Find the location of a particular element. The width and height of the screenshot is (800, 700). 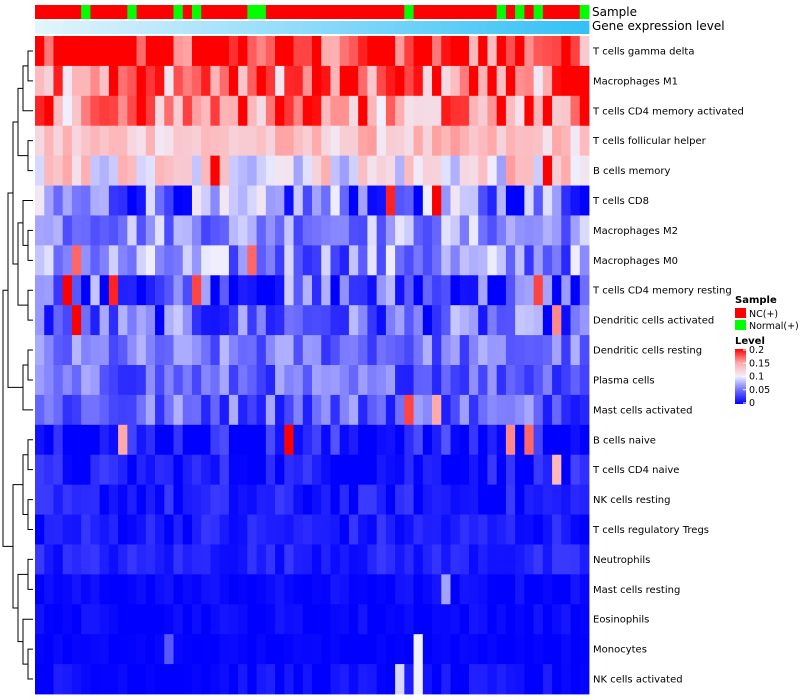

level-colorbar is located at coordinates (740, 376).